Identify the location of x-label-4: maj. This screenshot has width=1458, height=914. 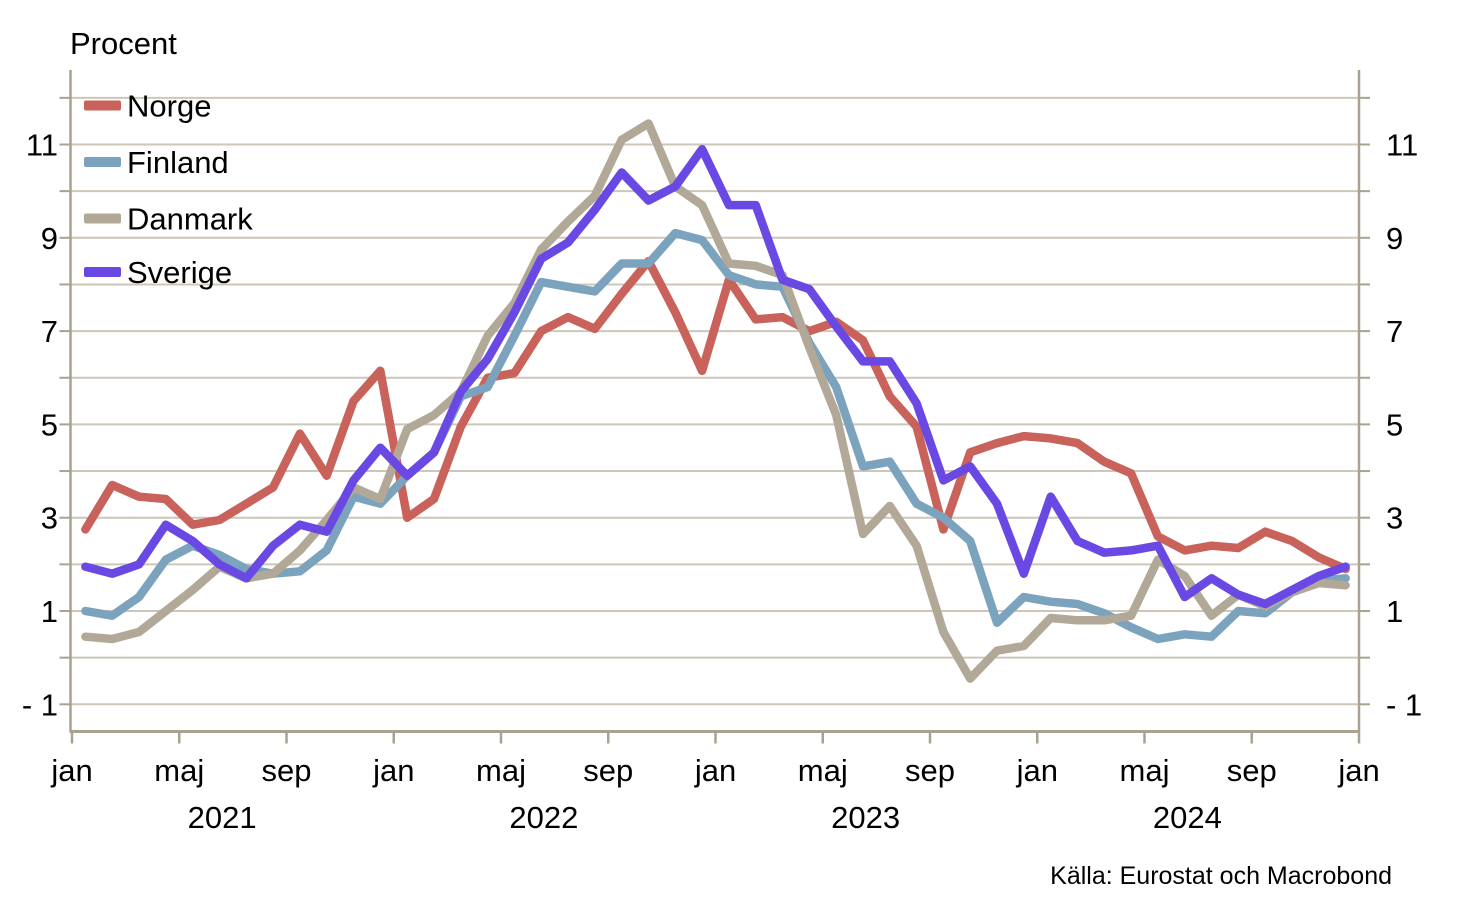
(501, 770).